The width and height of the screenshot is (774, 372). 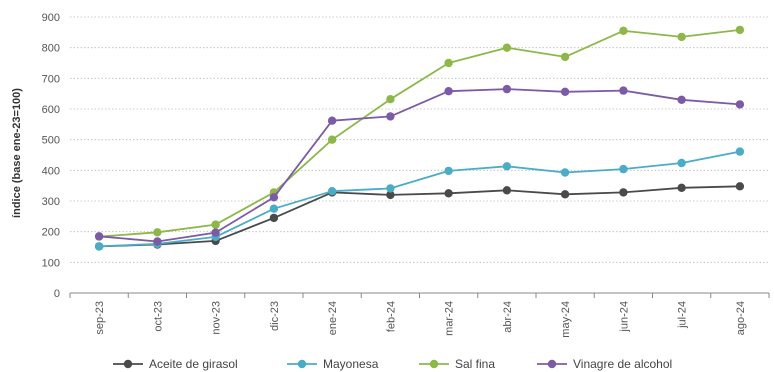 What do you see at coordinates (51, 171) in the screenshot?
I see `y-tick-label: 400` at bounding box center [51, 171].